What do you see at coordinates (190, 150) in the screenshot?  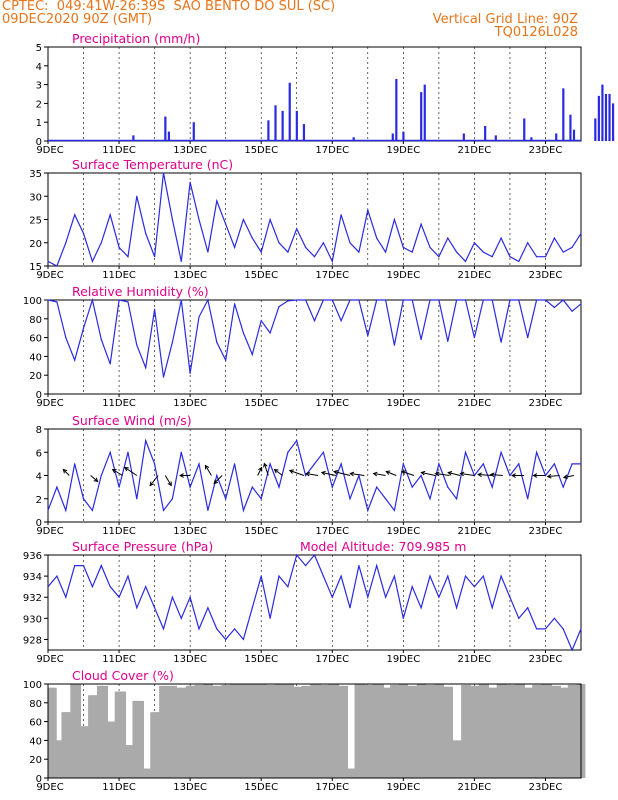 I see `precipitation-x-label: 13DEC` at bounding box center [190, 150].